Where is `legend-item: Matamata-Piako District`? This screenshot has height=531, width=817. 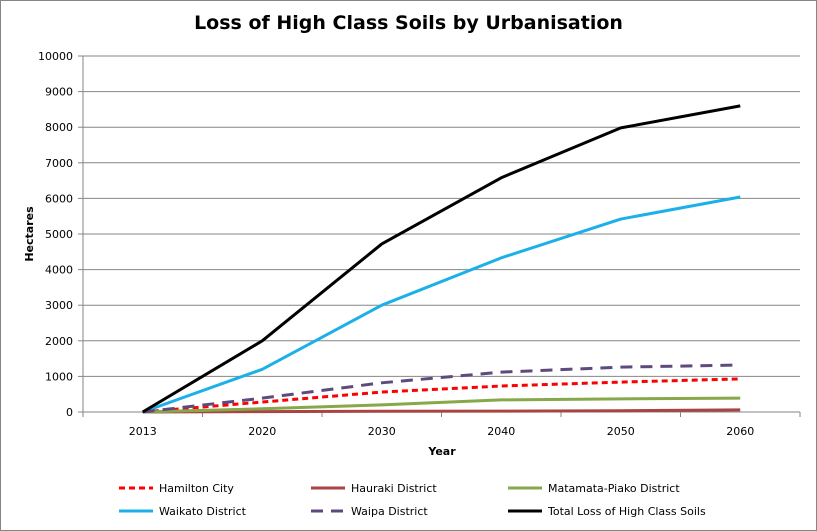
legend-item: Matamata-Piako District is located at coordinates (594, 488).